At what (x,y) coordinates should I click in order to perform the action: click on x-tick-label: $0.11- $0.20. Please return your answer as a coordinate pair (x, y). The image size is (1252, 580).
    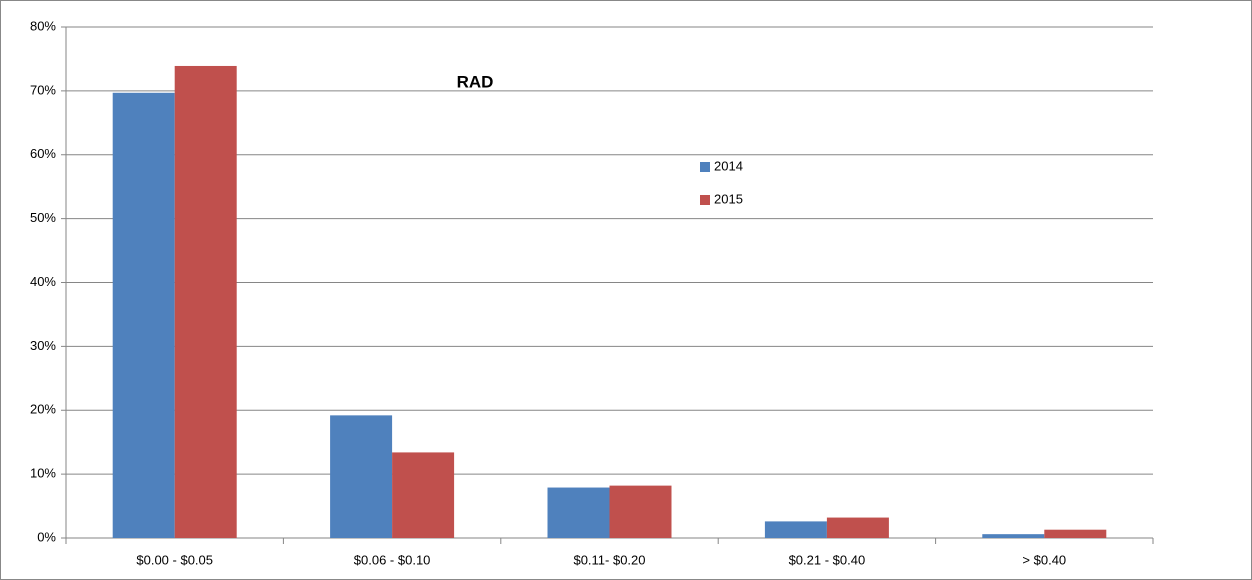
    Looking at the image, I should click on (609, 559).